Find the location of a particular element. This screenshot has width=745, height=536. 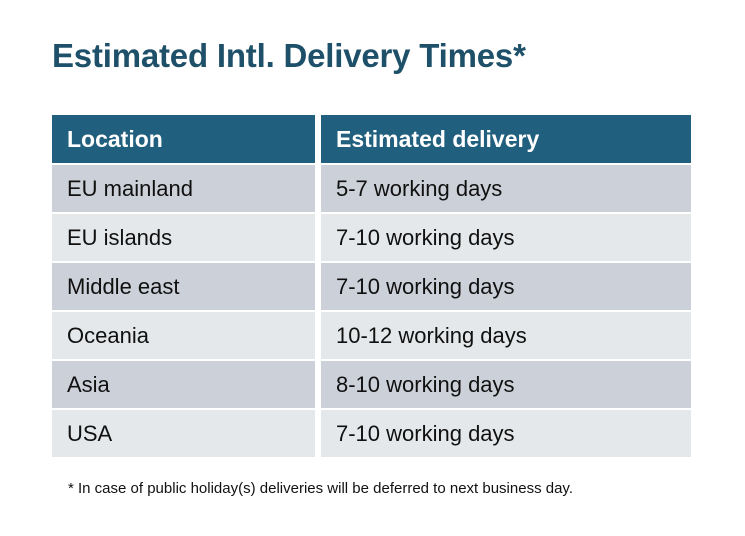

cell-location: EU mainland is located at coordinates (183, 188).